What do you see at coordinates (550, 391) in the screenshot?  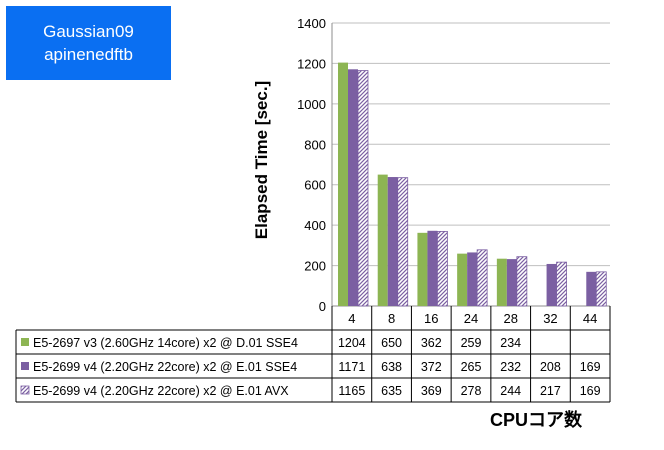 I see `data-label: 217` at bounding box center [550, 391].